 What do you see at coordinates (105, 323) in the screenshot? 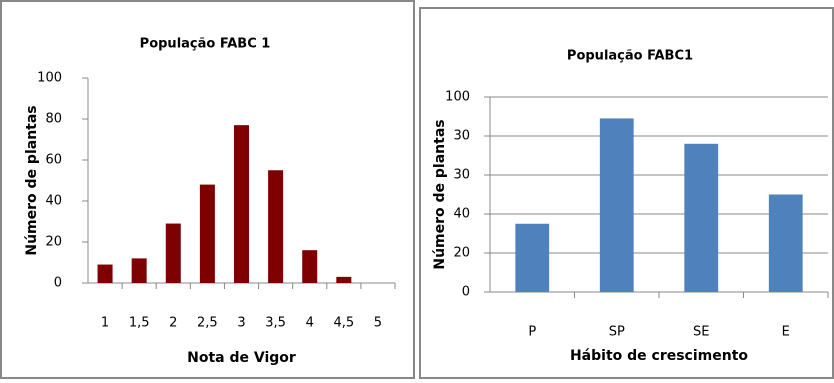
I see `x-tick-label: 1` at bounding box center [105, 323].